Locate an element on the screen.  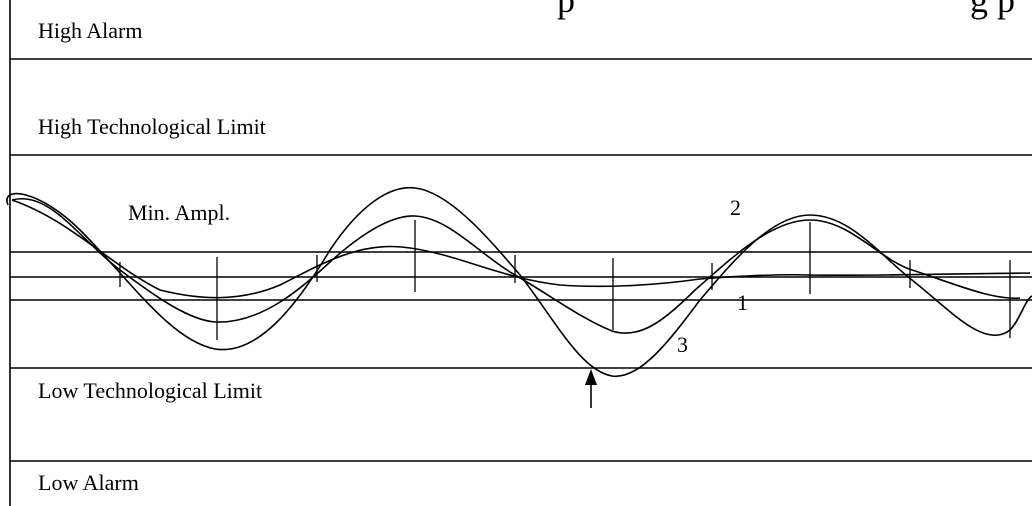
low-alarm-label: Low Alarm is located at coordinates (88, 482).